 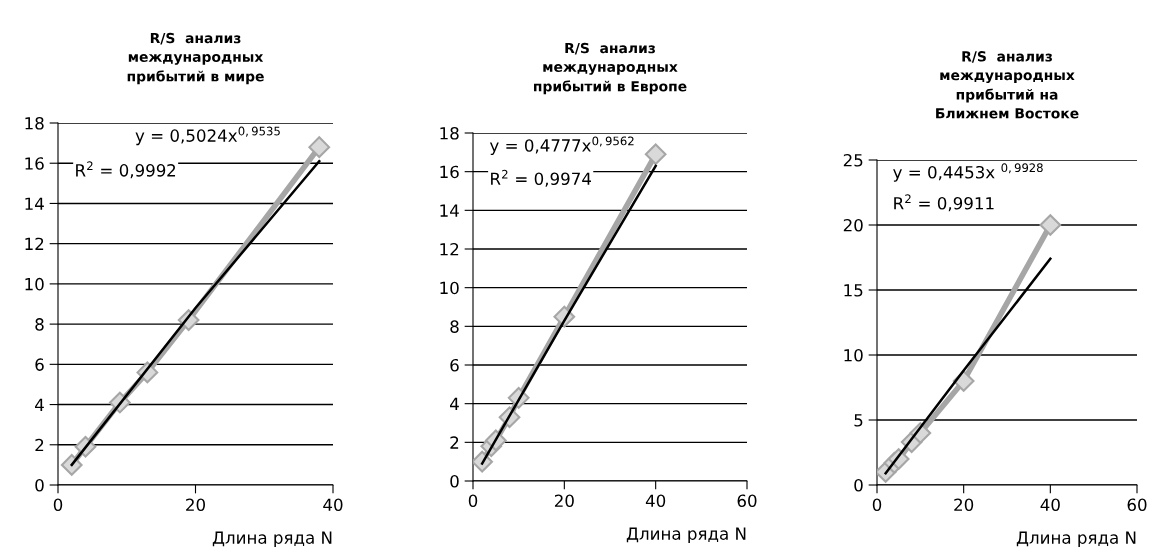 I want to click on annotation: y = 0,4453x $^{0,9928}$, so click(x=968, y=172).